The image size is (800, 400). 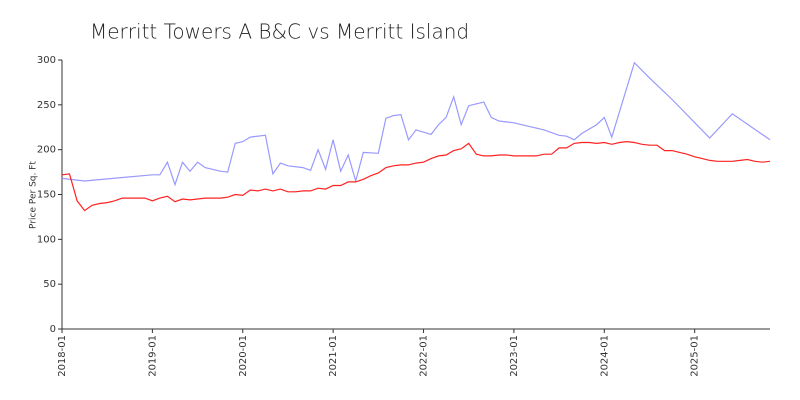 I want to click on y-tick-label: 250, so click(x=46, y=105).